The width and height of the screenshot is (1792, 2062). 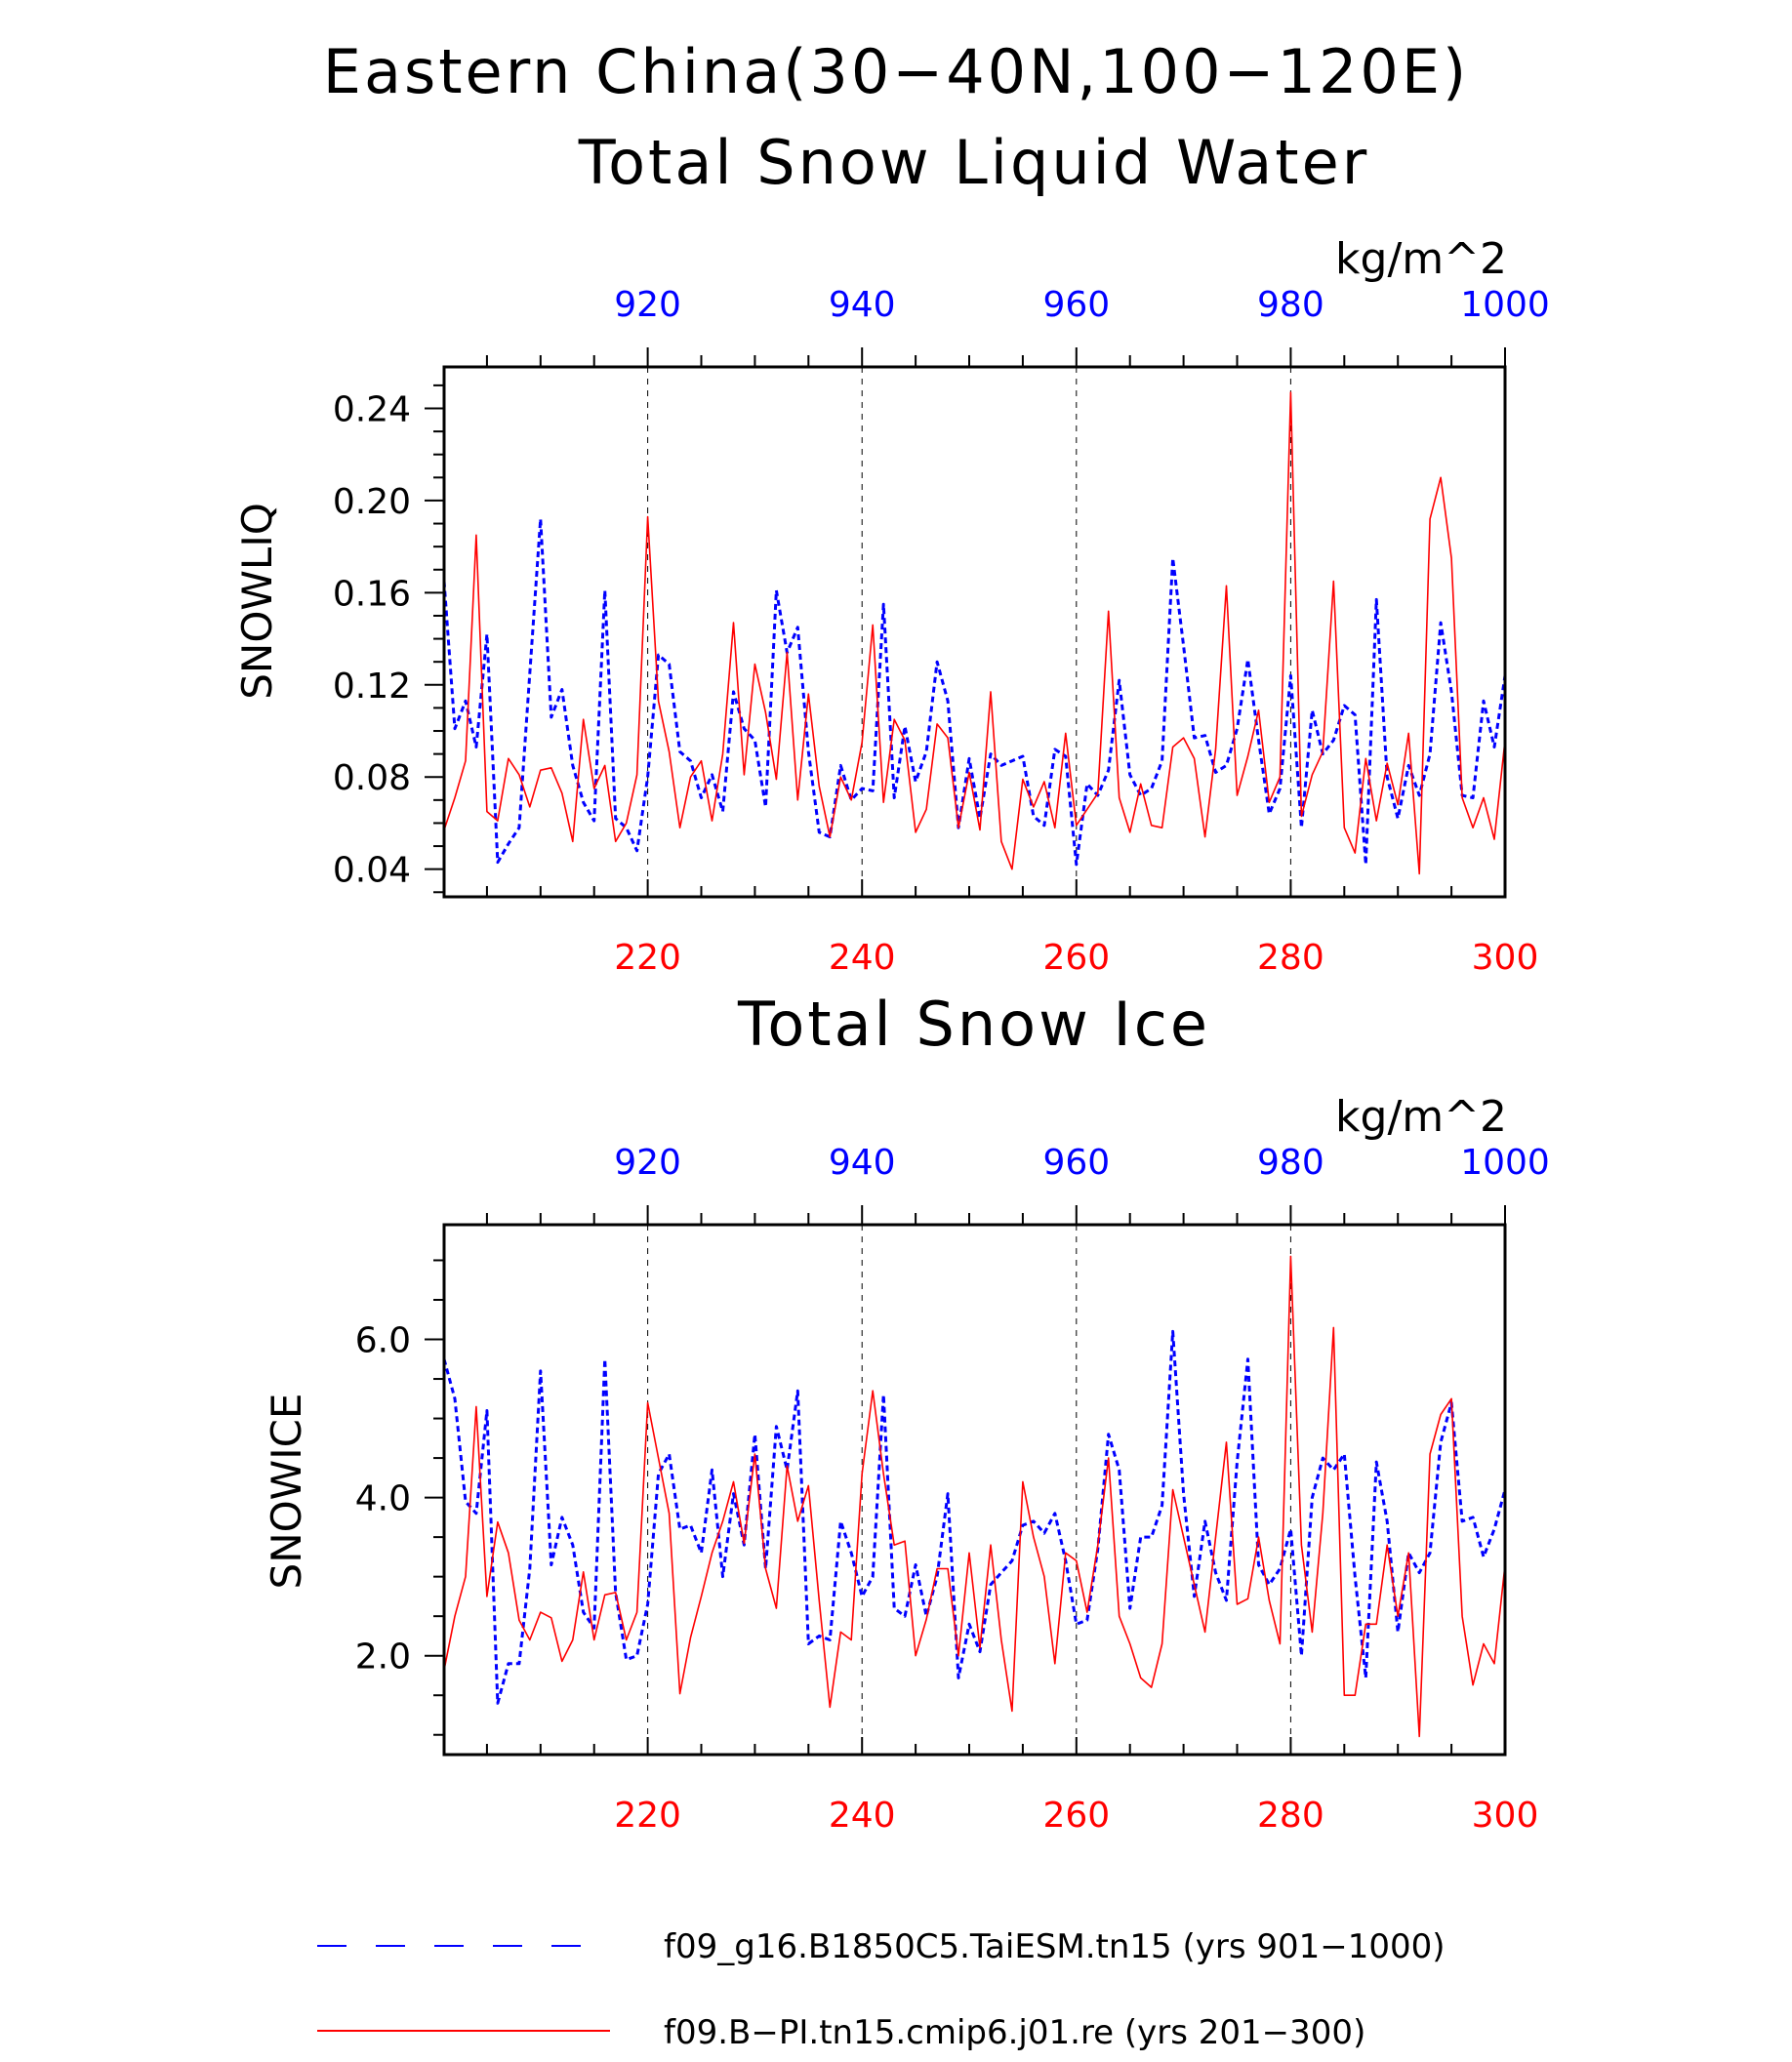 I want to click on y-axis-label: SNOWICE, so click(x=286, y=1492).